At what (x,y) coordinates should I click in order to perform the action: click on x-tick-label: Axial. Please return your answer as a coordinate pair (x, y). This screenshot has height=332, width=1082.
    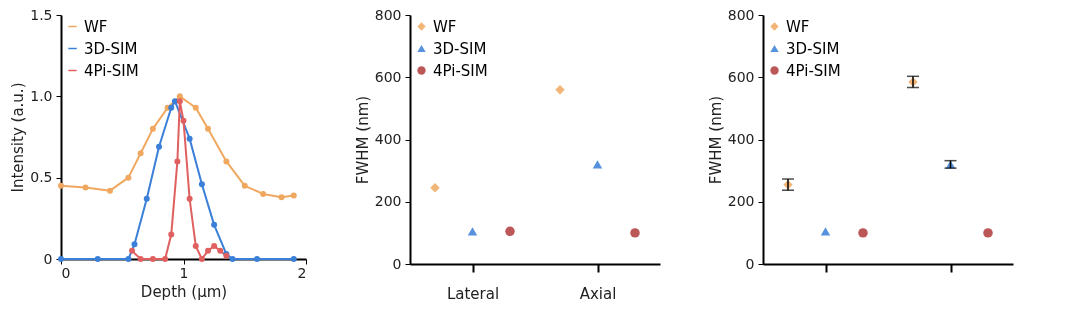
    Looking at the image, I should click on (598, 293).